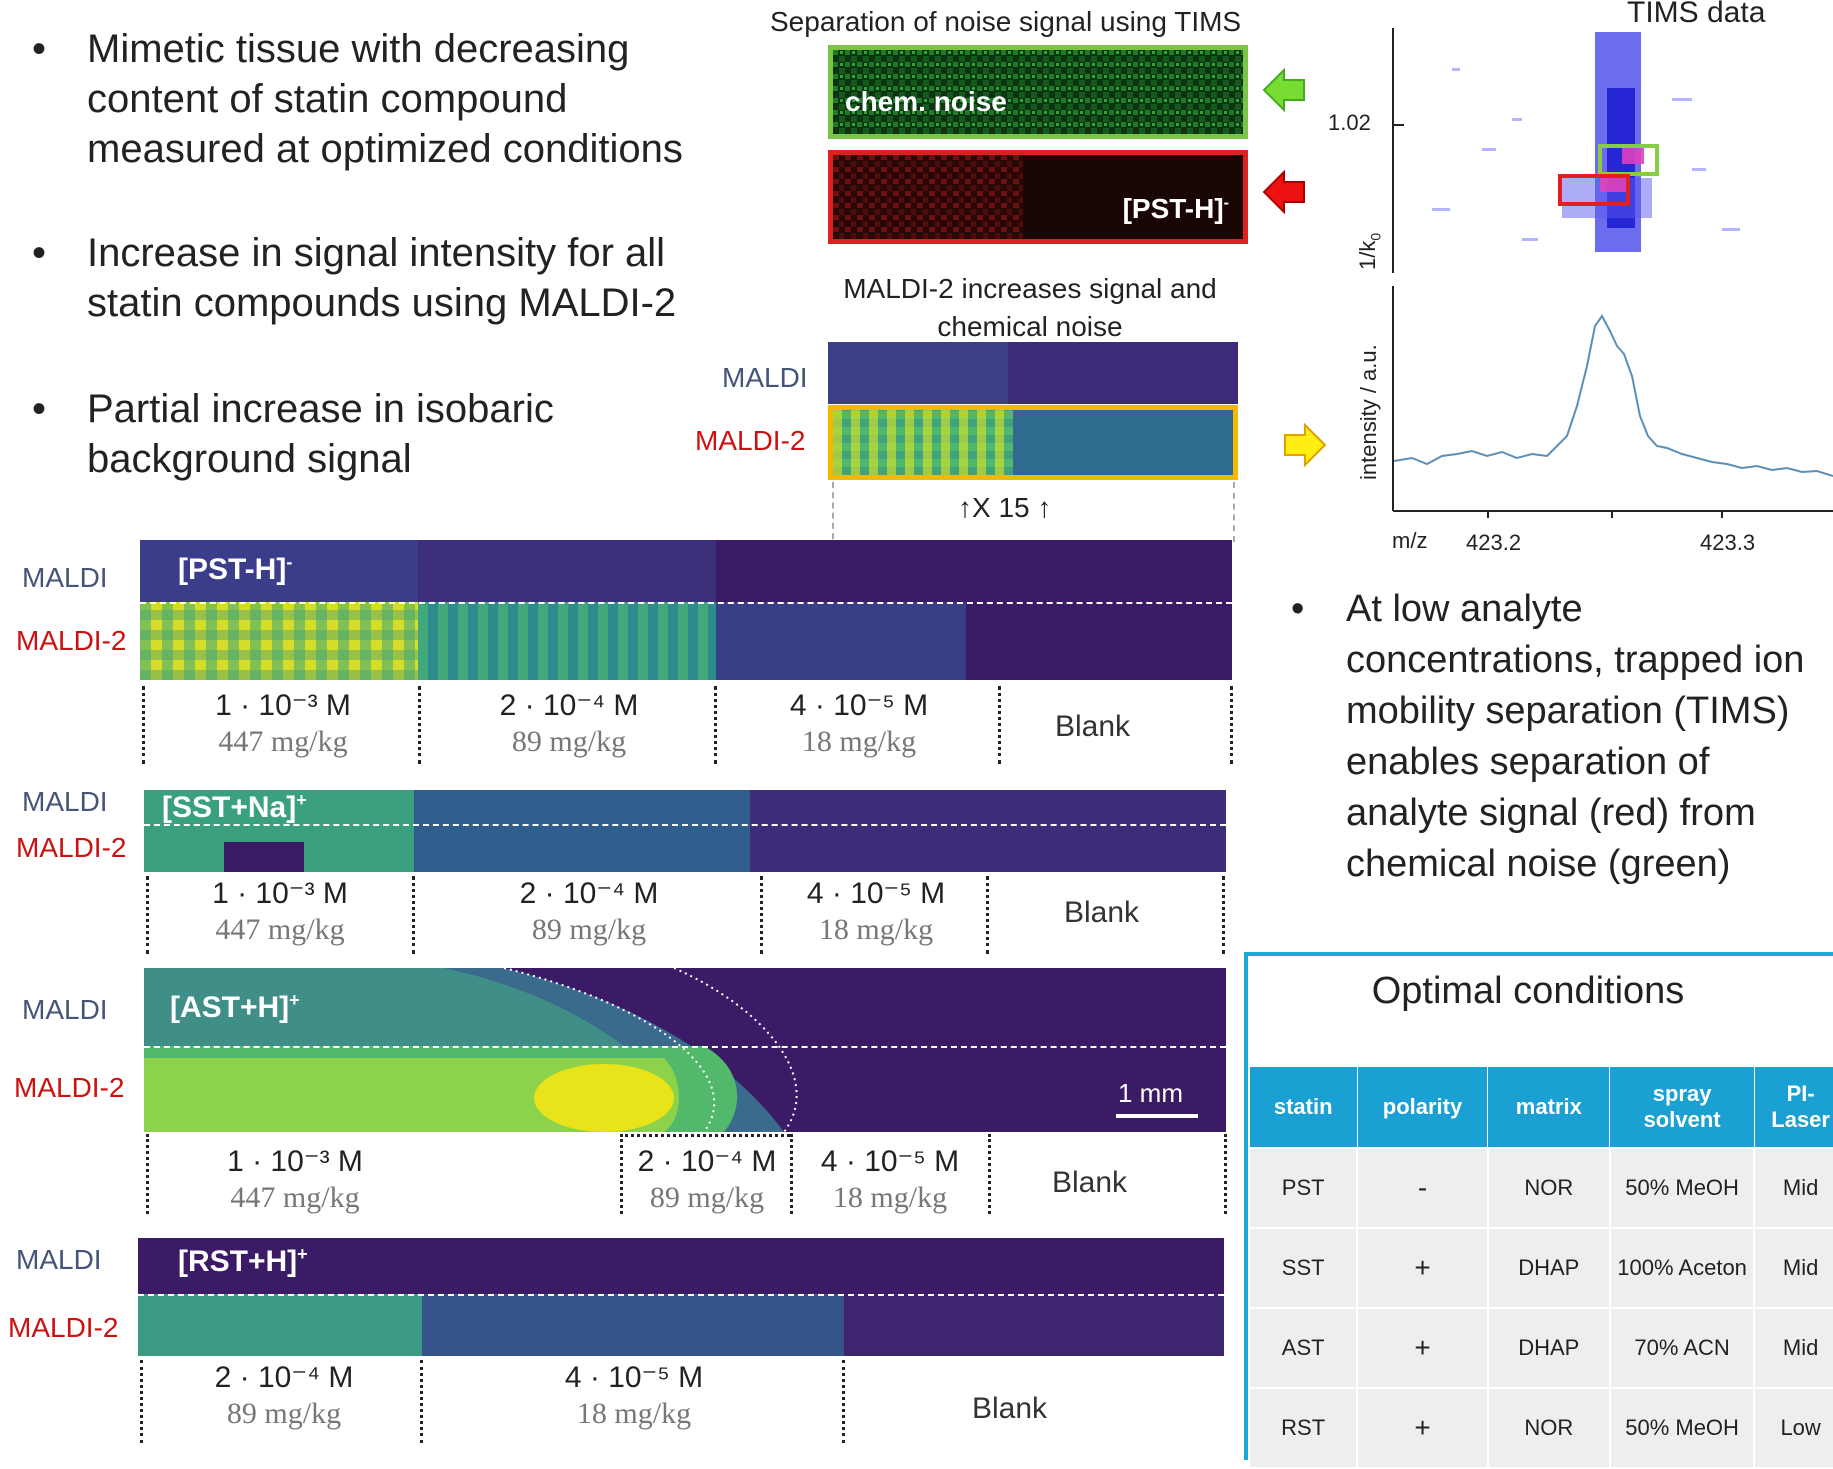 The height and width of the screenshot is (1469, 1833). I want to click on strip2-maldi-label: MALDI, so click(65, 801).